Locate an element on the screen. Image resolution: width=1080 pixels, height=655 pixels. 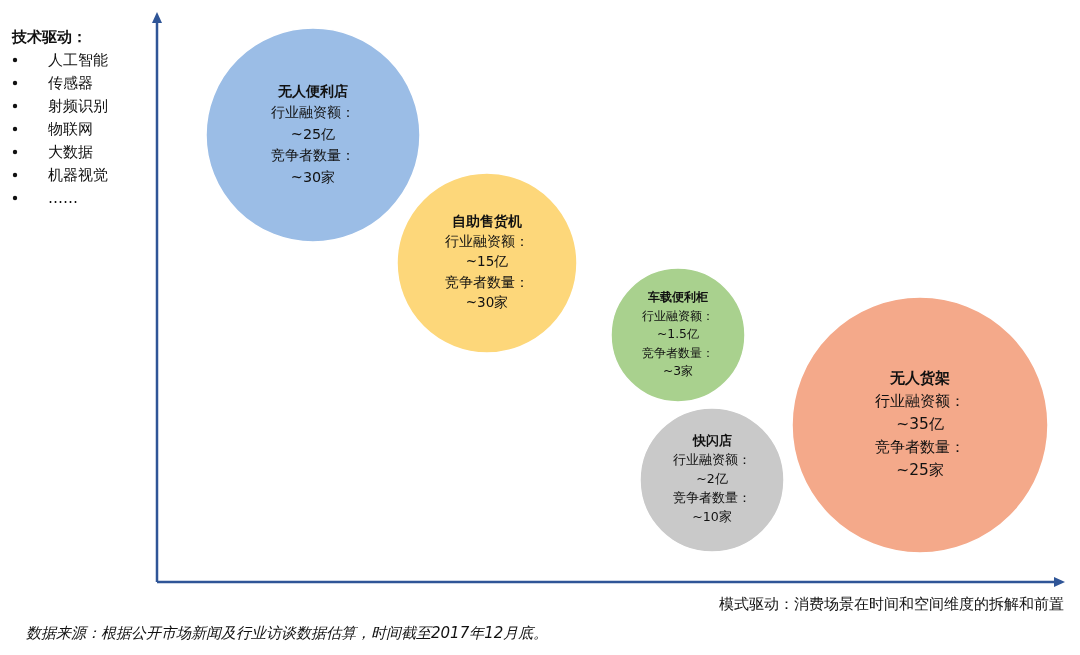
text: 射频识别 is located at coordinates (78, 106).